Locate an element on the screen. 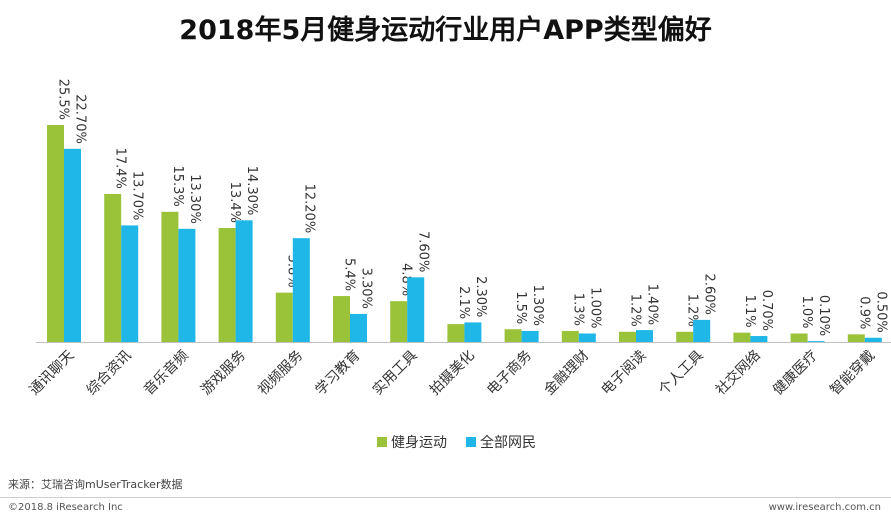 Image resolution: width=891 pixels, height=520 pixels. legend-label: 健身运动 is located at coordinates (419, 443).